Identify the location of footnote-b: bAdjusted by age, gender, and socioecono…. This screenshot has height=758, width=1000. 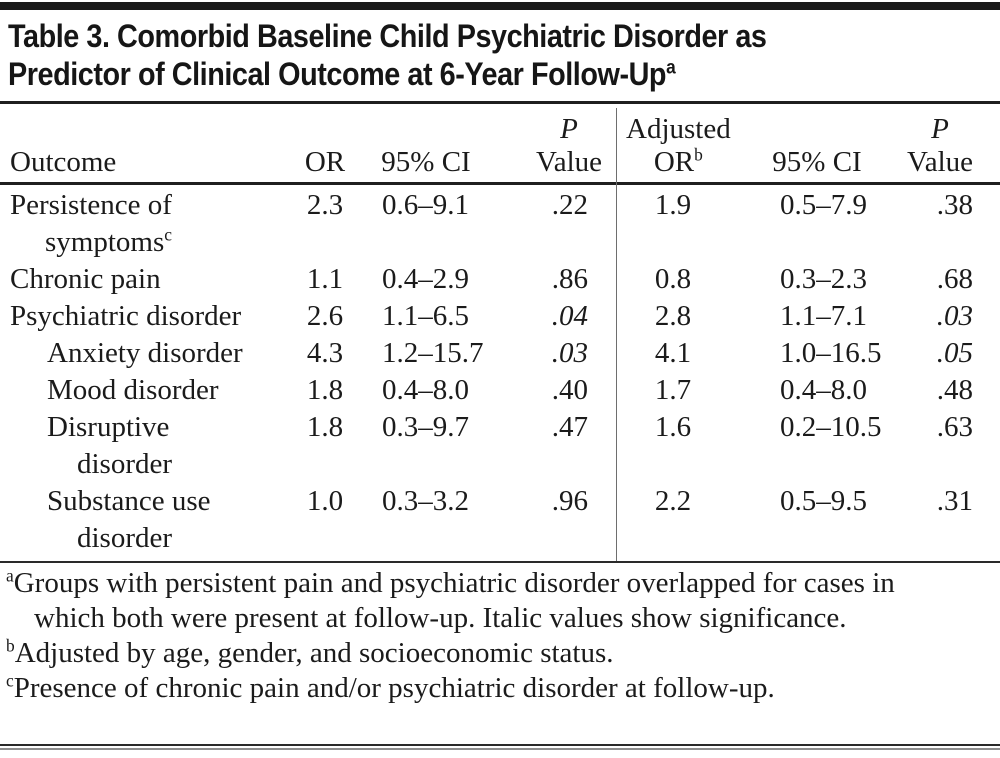
(310, 652).